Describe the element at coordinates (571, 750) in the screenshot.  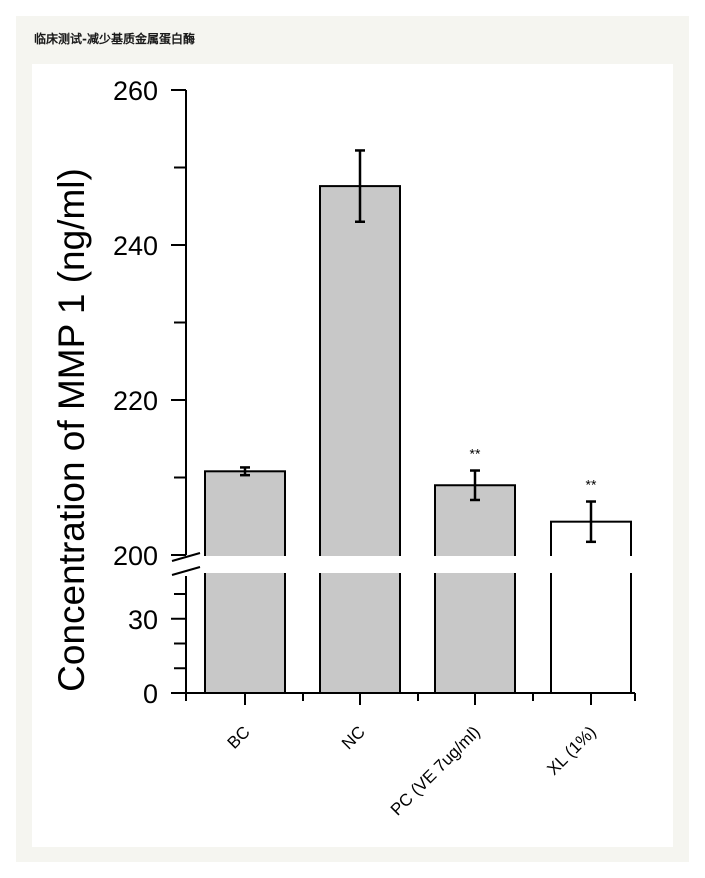
I see `x-tick-label: XL (1%)` at that location.